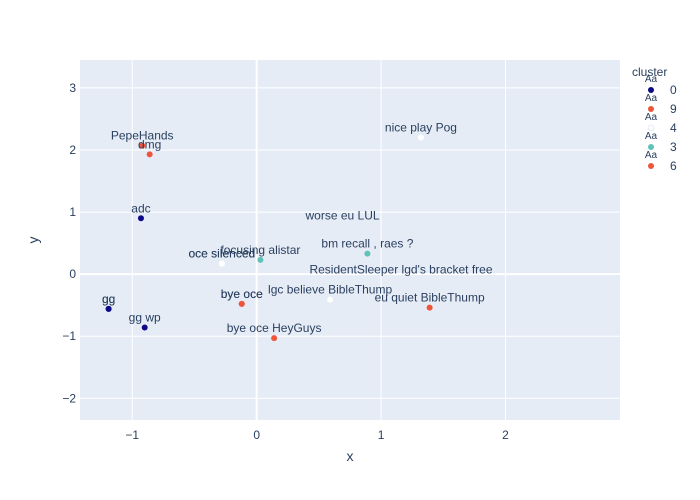 Image resolution: width=700 pixels, height=500 pixels. I want to click on y-axis-title: y, so click(33, 240).